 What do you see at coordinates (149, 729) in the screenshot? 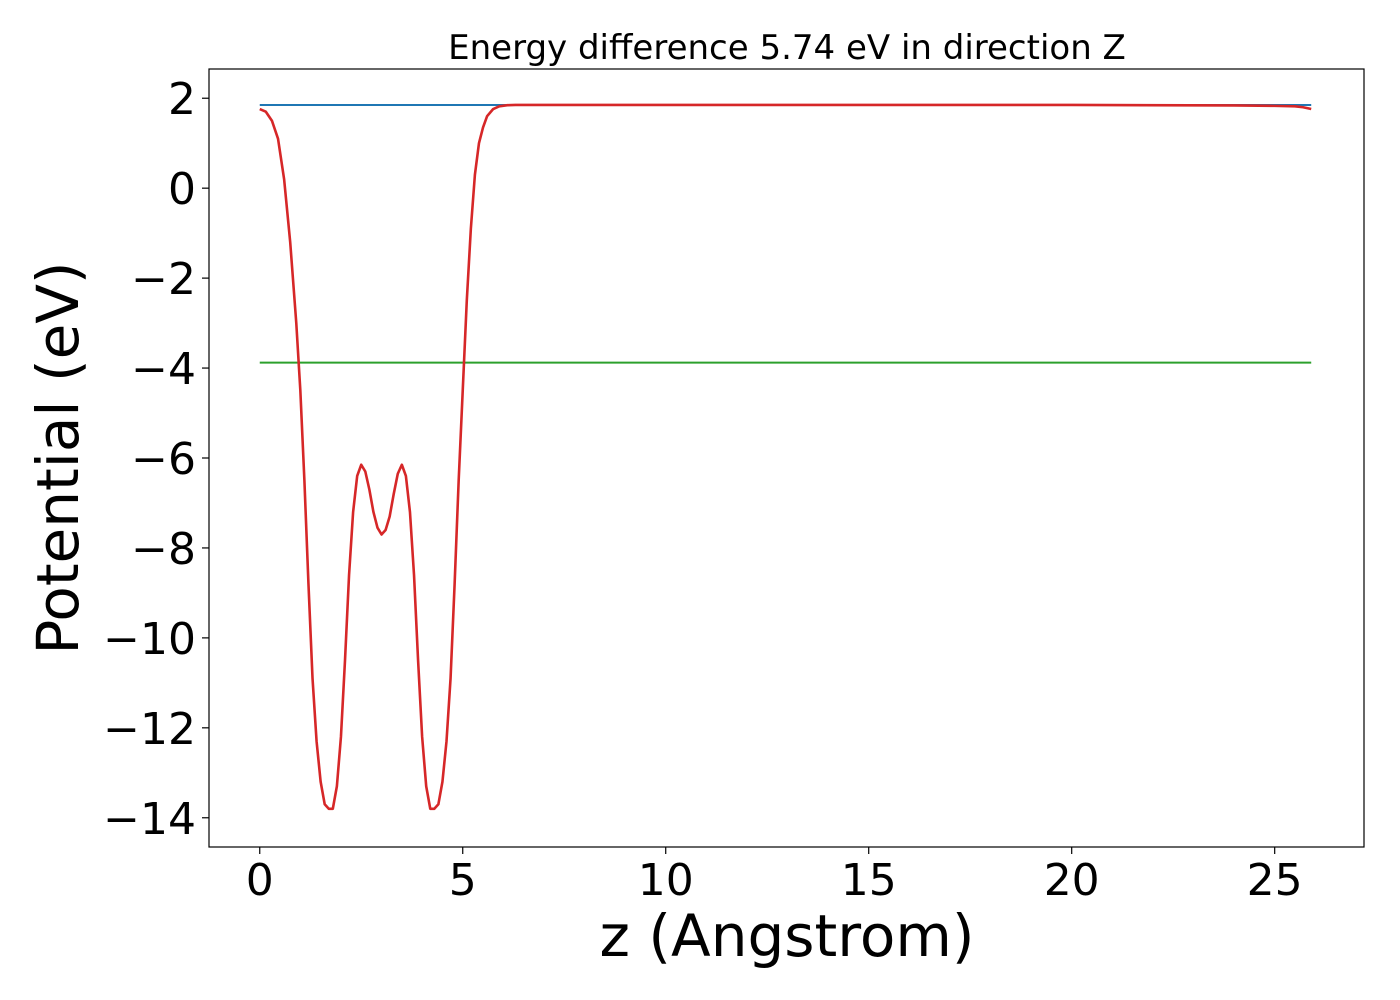
I see `y-tick-label: −12` at bounding box center [149, 729].